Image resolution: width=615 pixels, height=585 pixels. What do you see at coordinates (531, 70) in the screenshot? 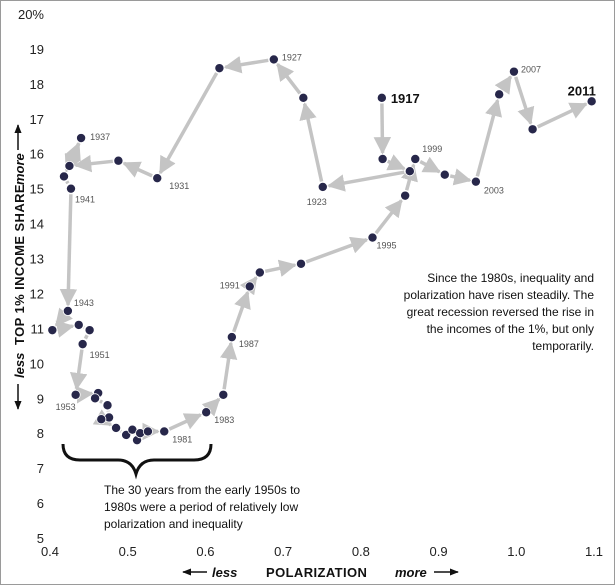
I see `year-label: 2007` at bounding box center [531, 70].